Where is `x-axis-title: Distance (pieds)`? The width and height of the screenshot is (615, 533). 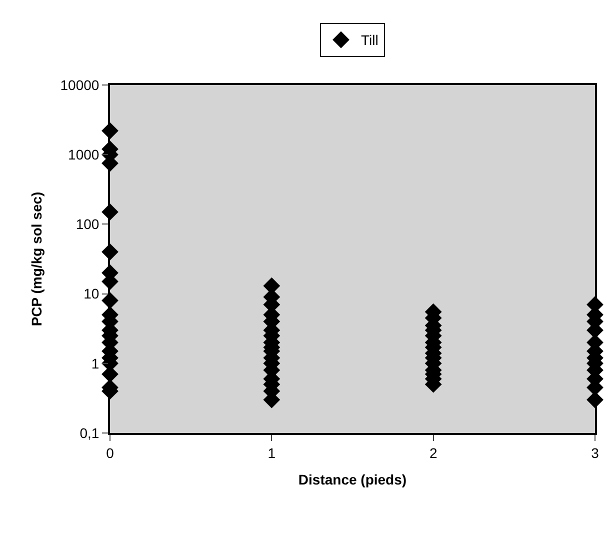
x-axis-title: Distance (pieds) is located at coordinates (352, 480).